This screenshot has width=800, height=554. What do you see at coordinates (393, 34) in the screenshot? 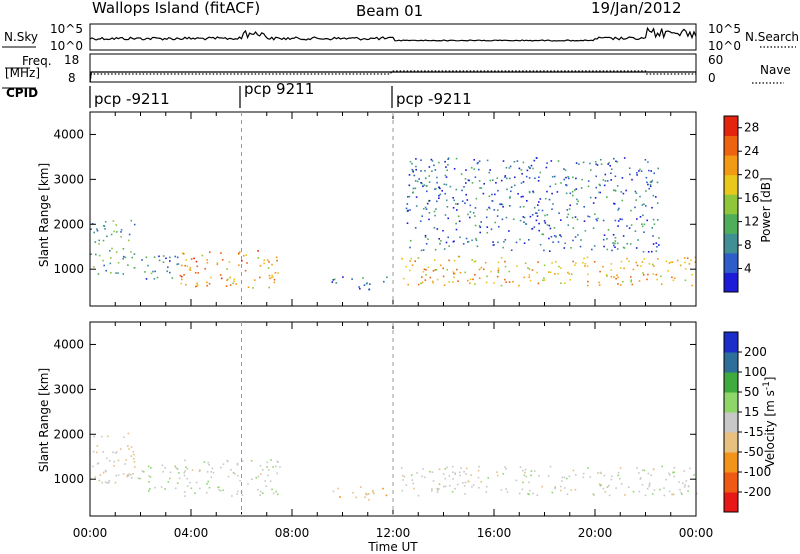
I see `nsky-line` at bounding box center [393, 34].